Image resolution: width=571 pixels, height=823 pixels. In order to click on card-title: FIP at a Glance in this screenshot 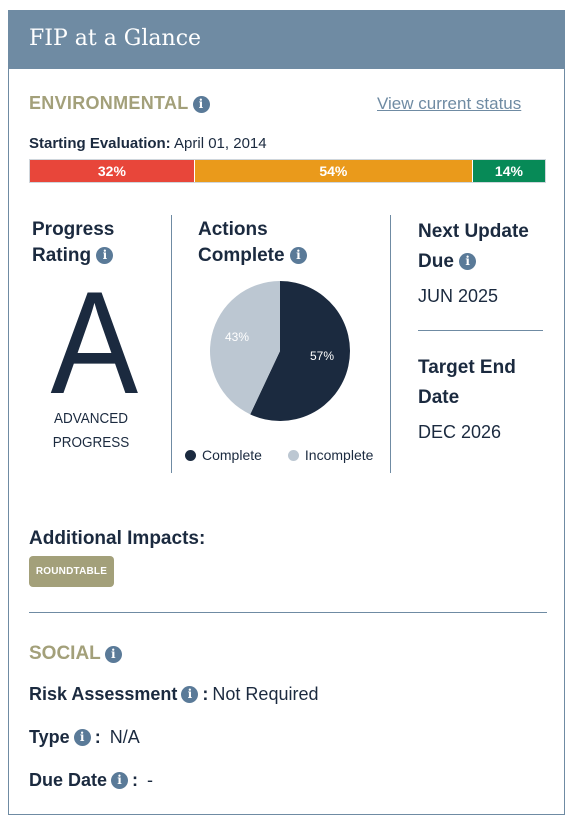, I will do `click(115, 38)`.